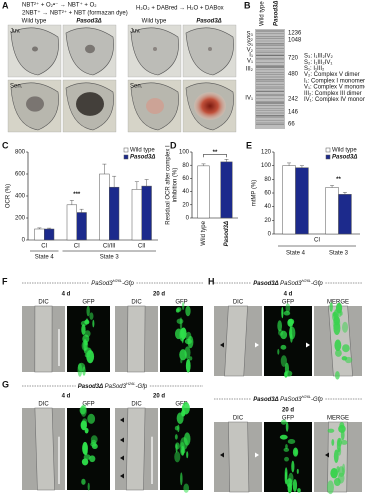 The image size is (365, 500). What do you see at coordinates (116, 387) in the screenshot?
I see `title-part: PaSod3` at bounding box center [116, 387].